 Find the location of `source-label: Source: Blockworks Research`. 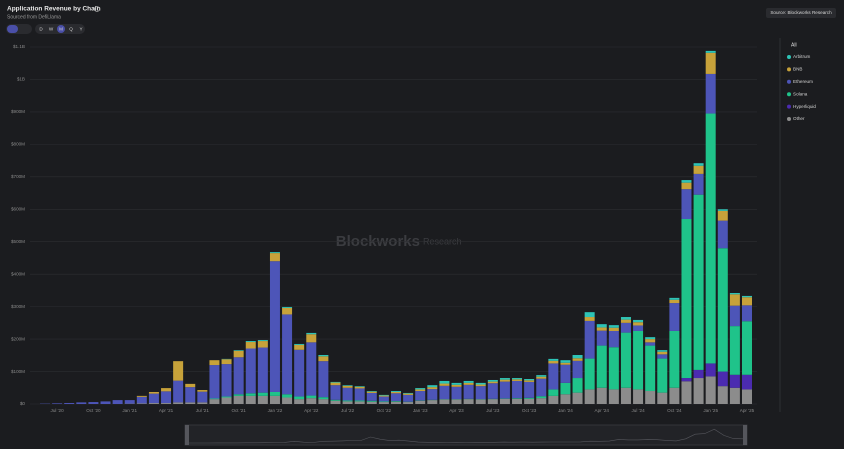

source-label: Source: Blockworks Research is located at coordinates (801, 12).